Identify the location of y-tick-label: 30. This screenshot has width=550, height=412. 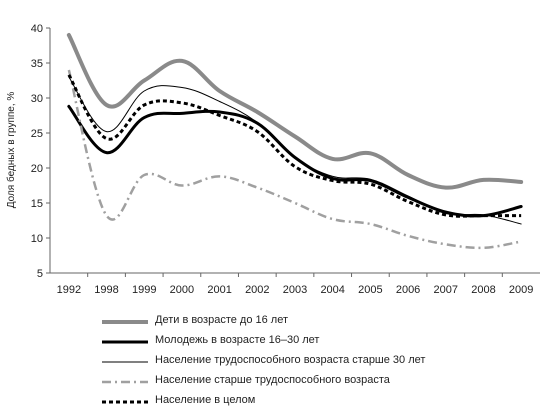
(37, 99).